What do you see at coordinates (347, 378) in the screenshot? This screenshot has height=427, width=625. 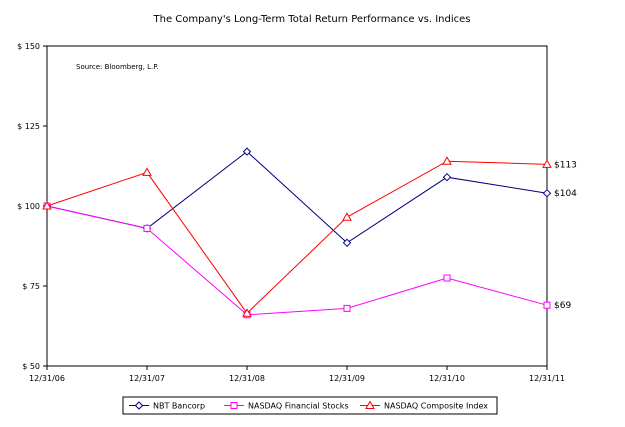 I see `x-tick-label: 12/31/09` at bounding box center [347, 378].